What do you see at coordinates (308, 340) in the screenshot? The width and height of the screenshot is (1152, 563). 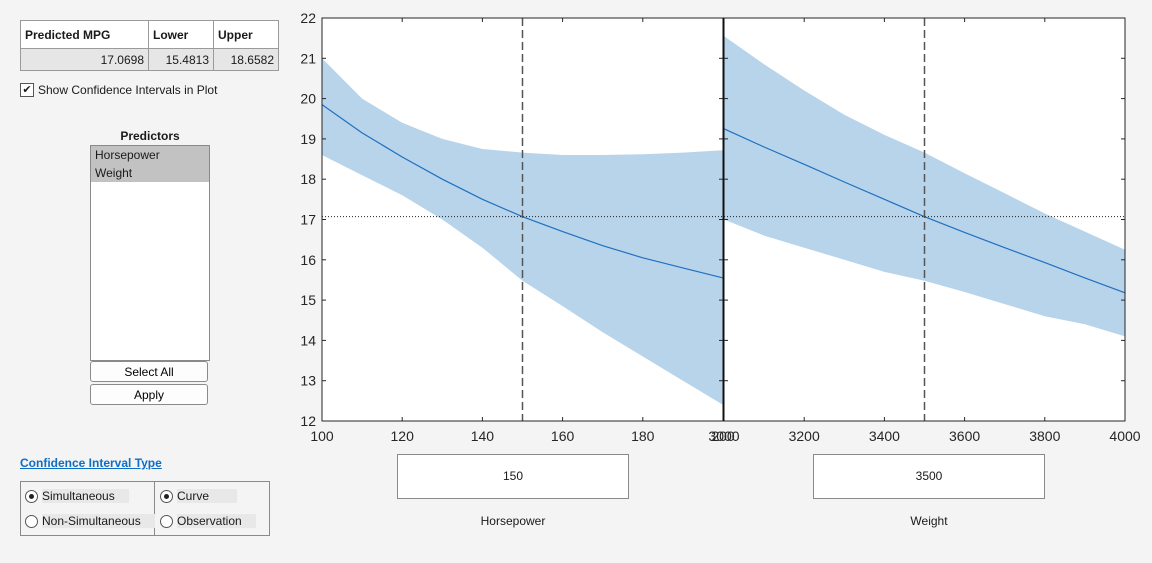 I see `y-tick-label: 14` at bounding box center [308, 340].